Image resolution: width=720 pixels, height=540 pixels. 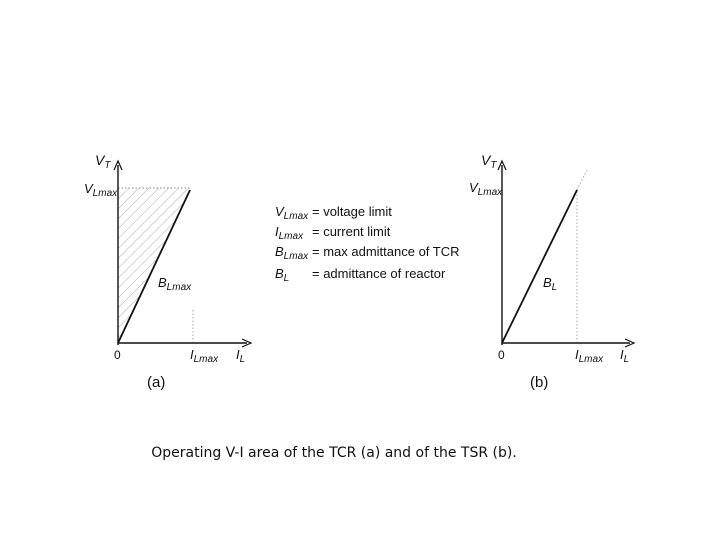 I want to click on panel-b: VT VLmax 0 ILmax IL BL (b), so click(x=552, y=271).